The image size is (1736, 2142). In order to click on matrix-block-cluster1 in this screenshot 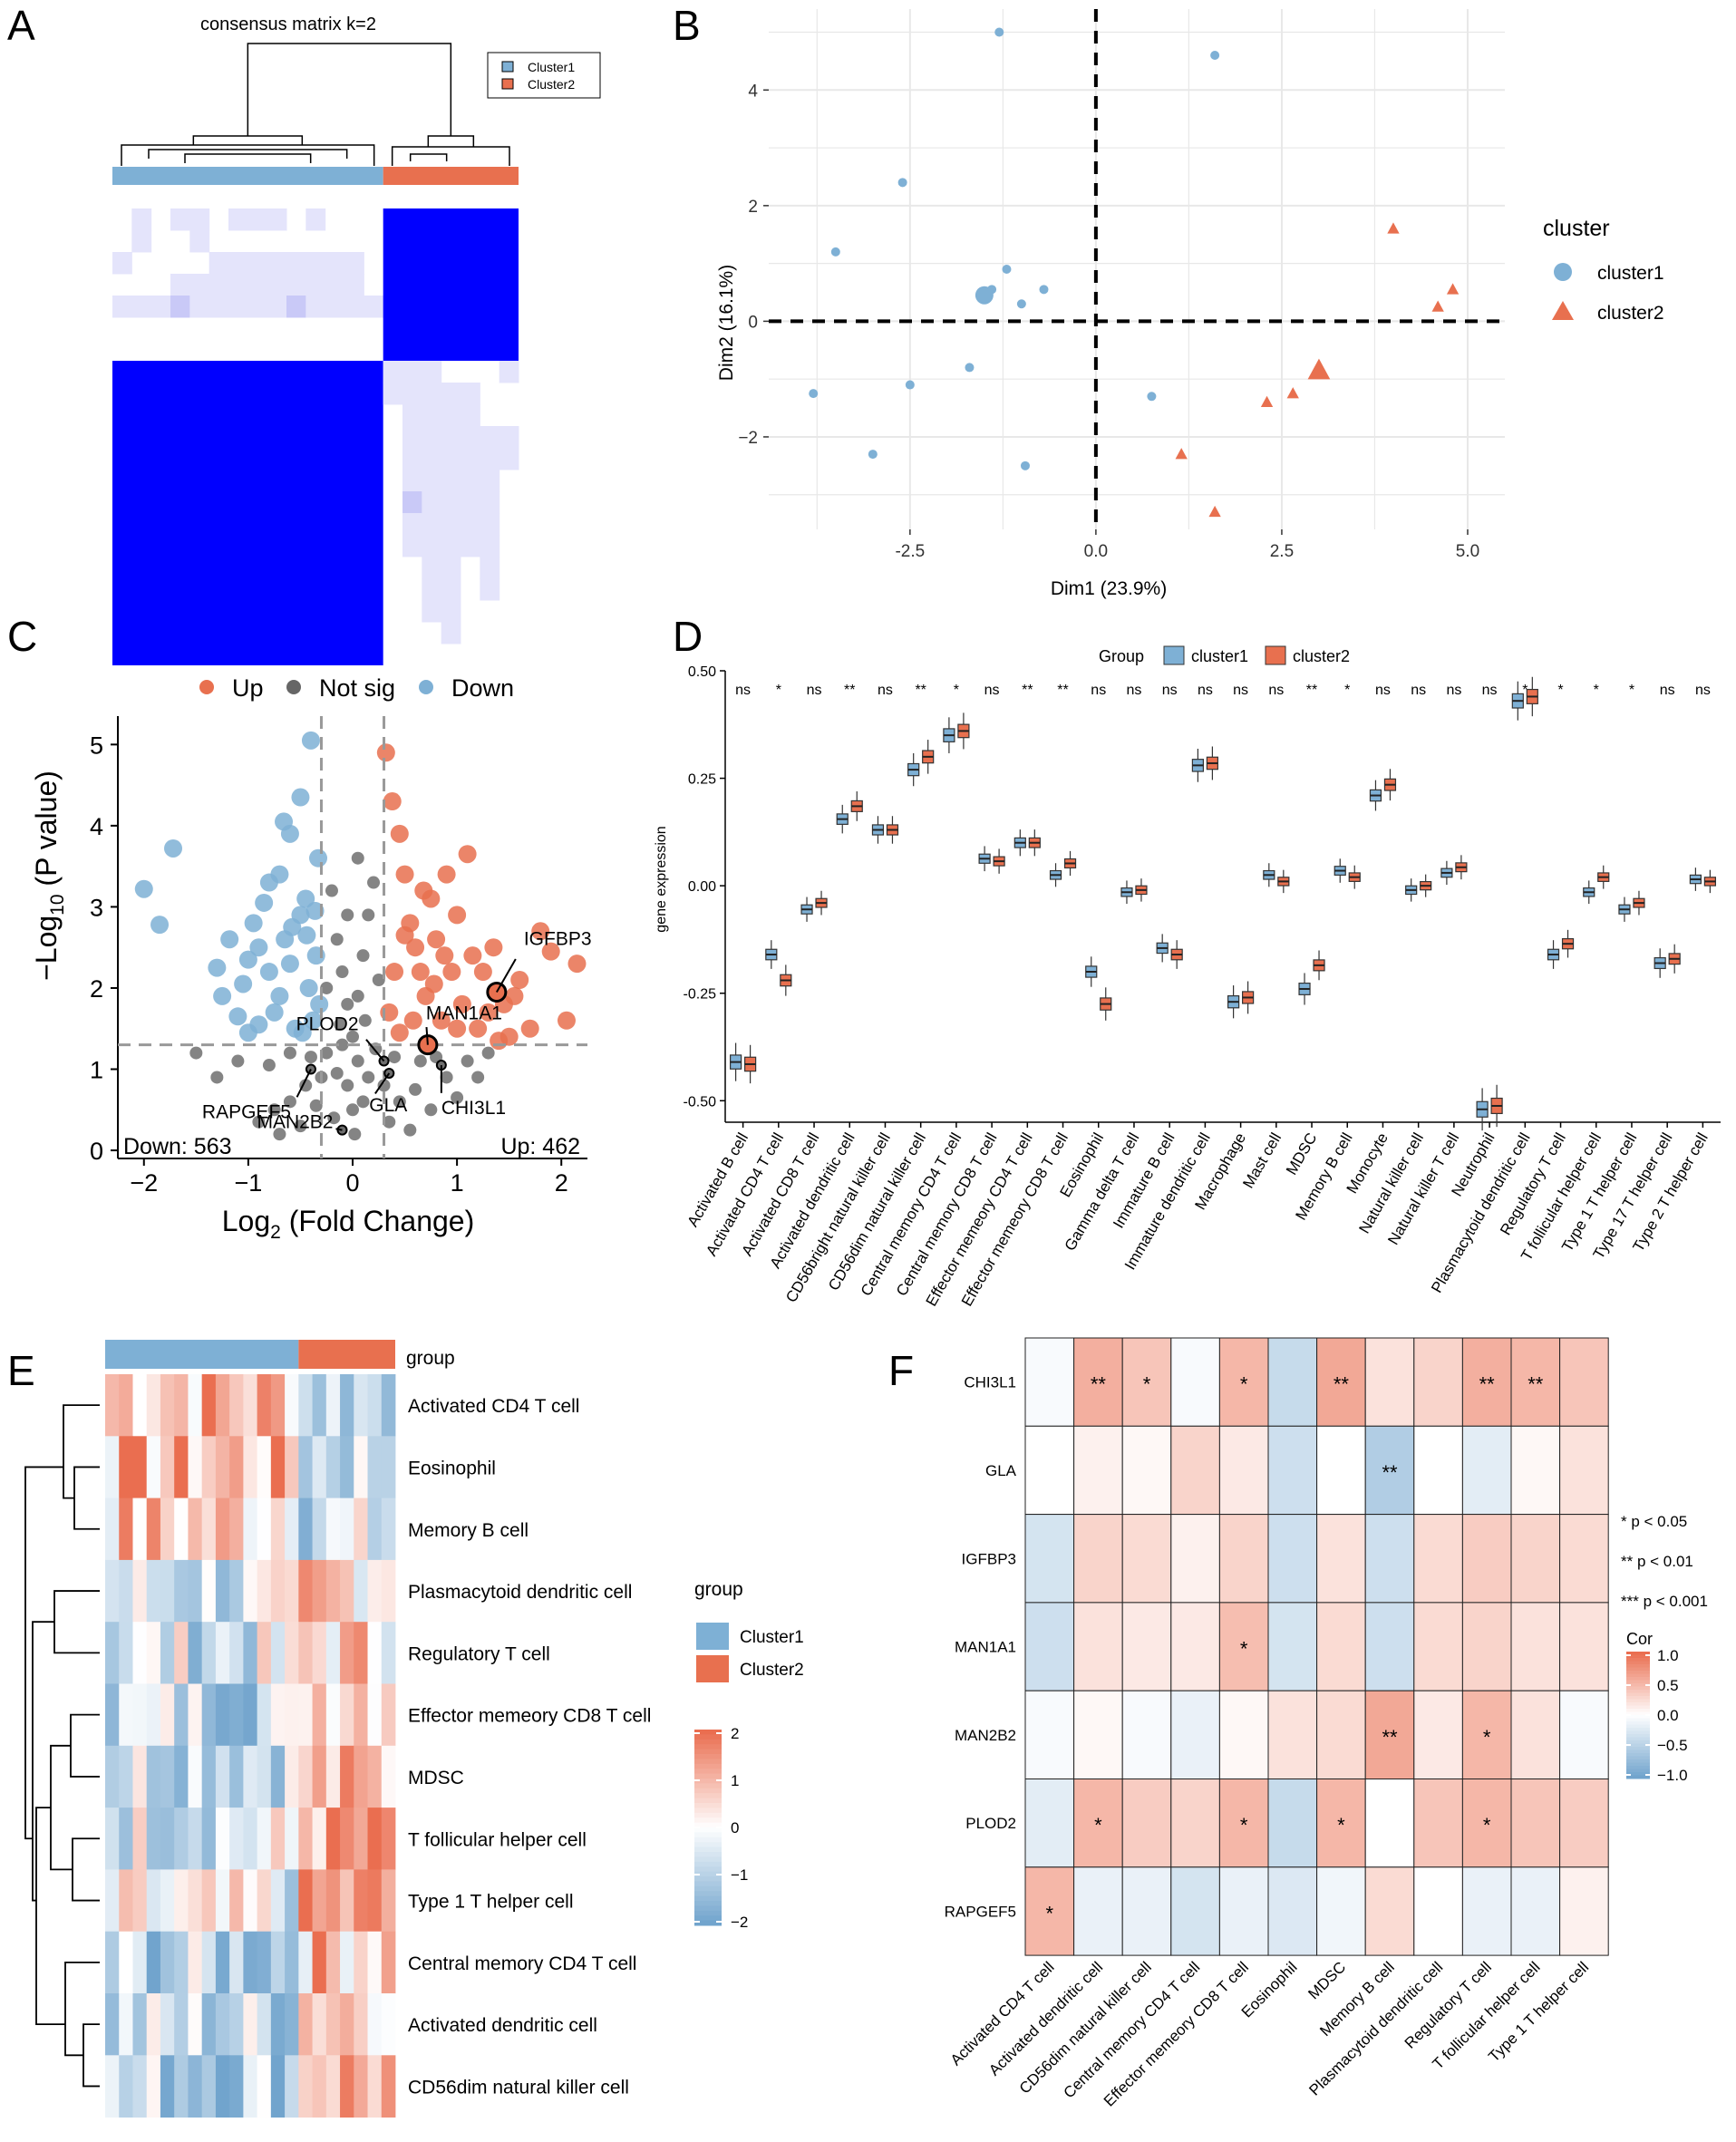, I will do `click(247, 513)`.